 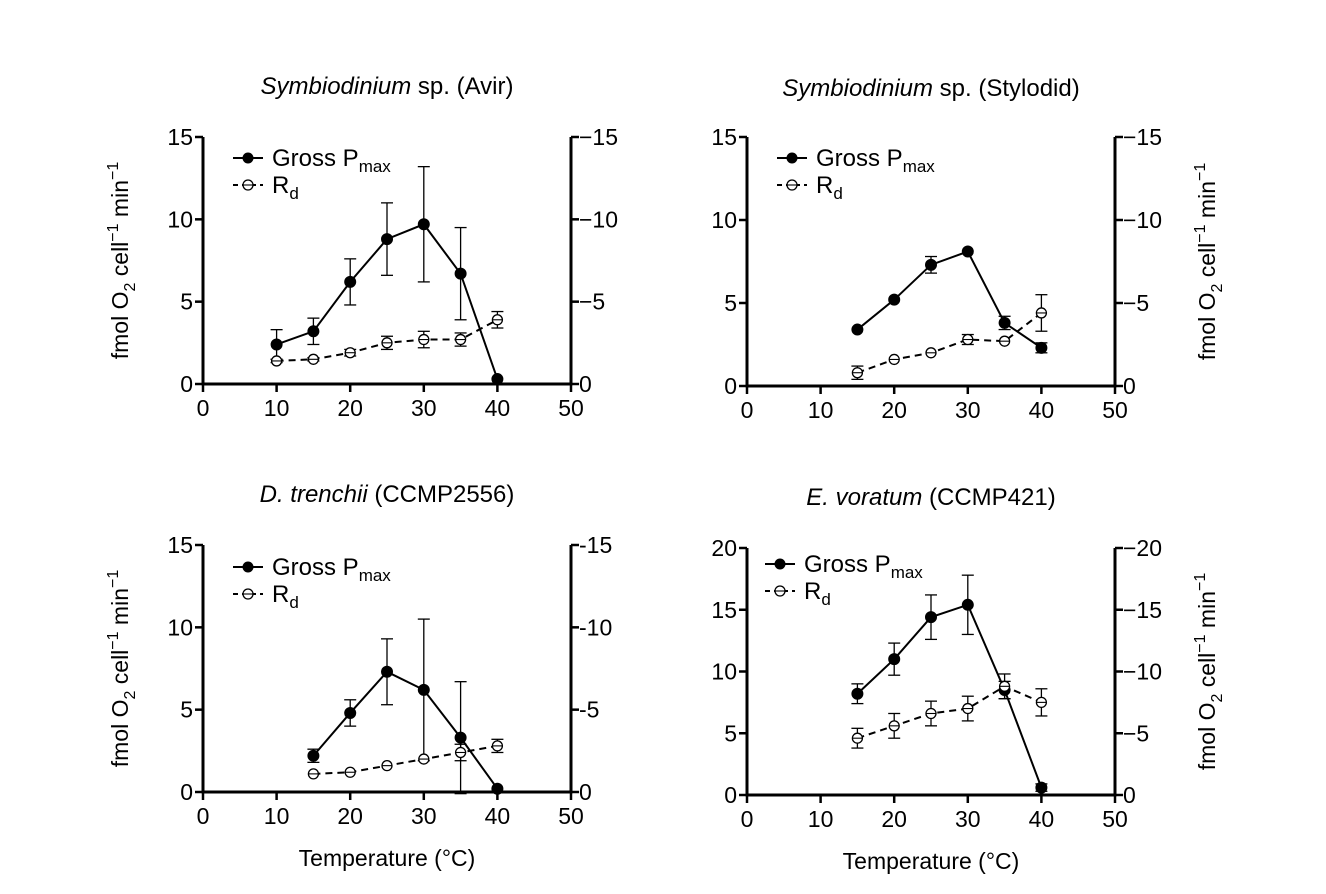 I want to click on left-y-tick-label: 15, so click(x=180, y=545).